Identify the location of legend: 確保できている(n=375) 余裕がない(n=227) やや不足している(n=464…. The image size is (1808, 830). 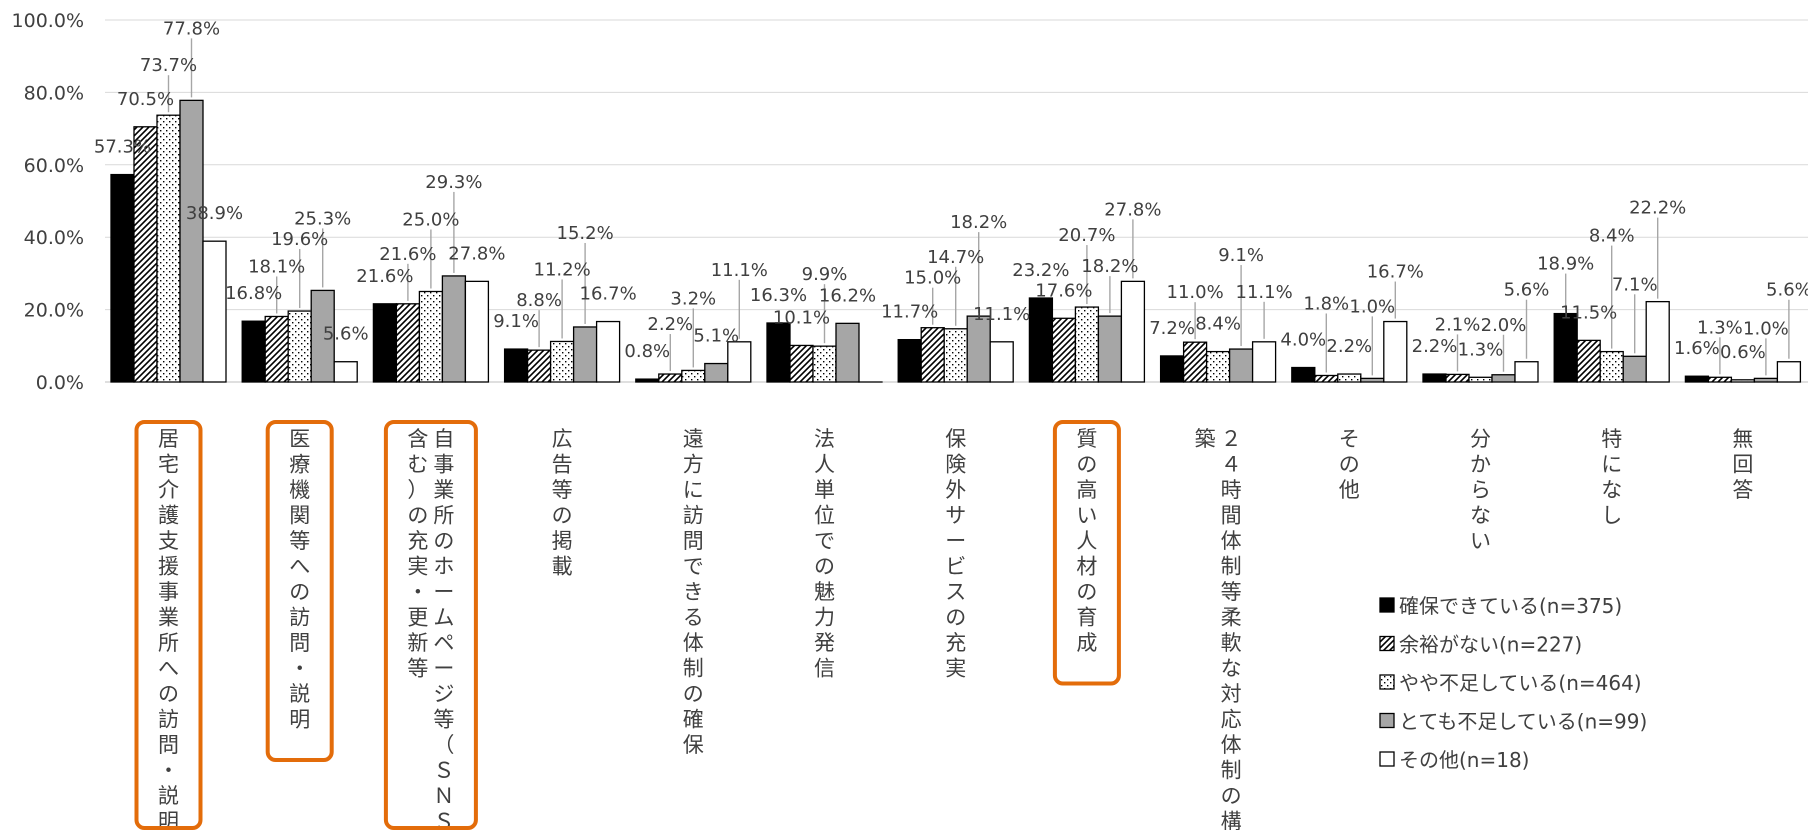
(1513, 683).